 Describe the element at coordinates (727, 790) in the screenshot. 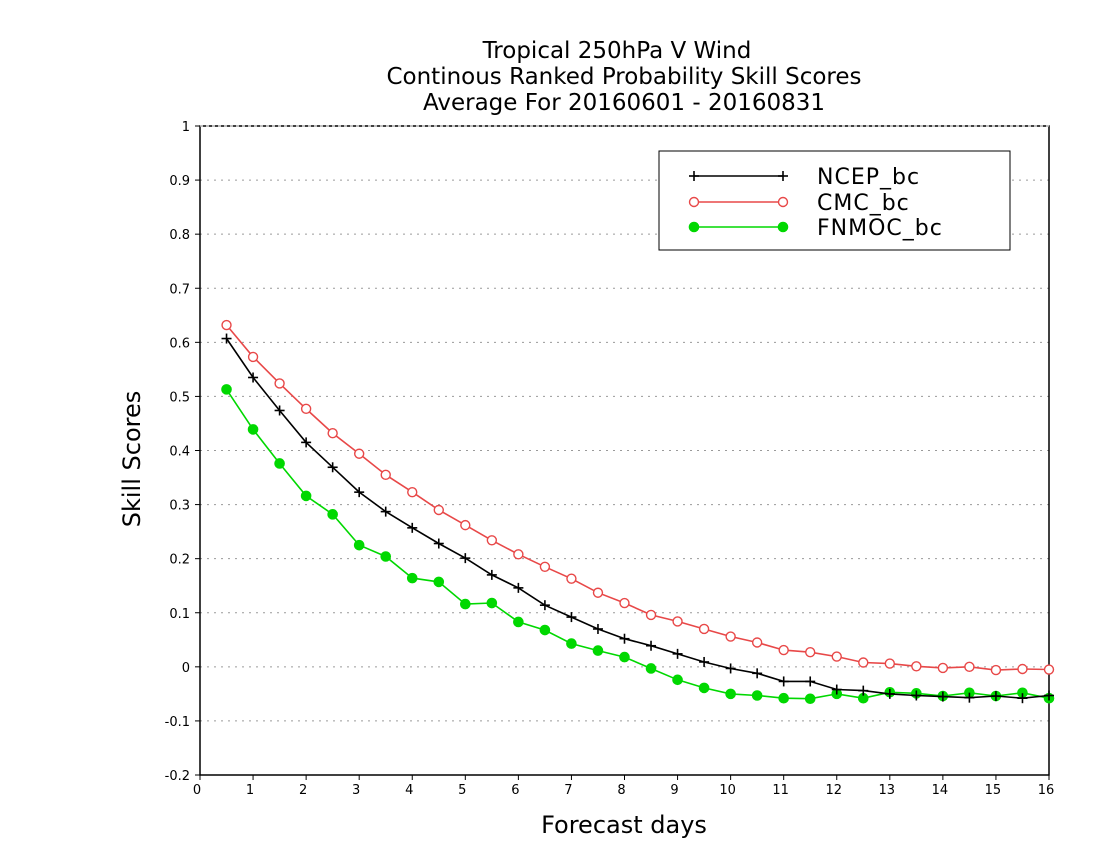

I see `x-tick-label-10: 10` at that location.